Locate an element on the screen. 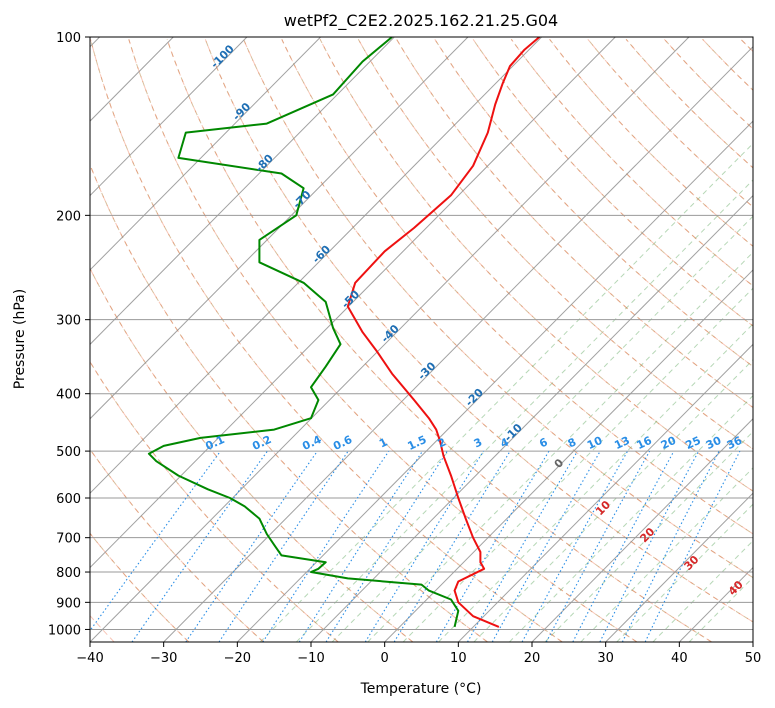  mixing-ratio-label: 20 is located at coordinates (669, 443).